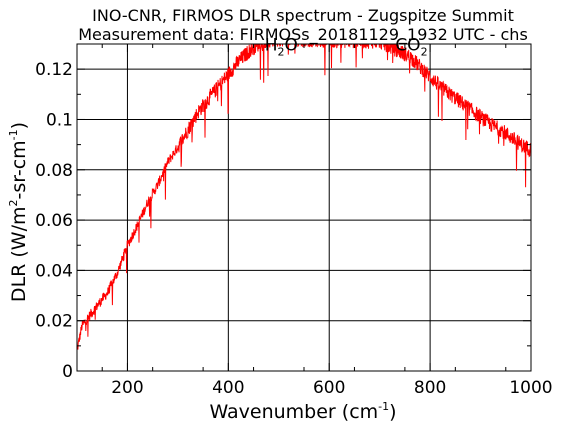 The image size is (567, 425). What do you see at coordinates (54, 171) in the screenshot?
I see `y-tick-label: 0.08` at bounding box center [54, 171].